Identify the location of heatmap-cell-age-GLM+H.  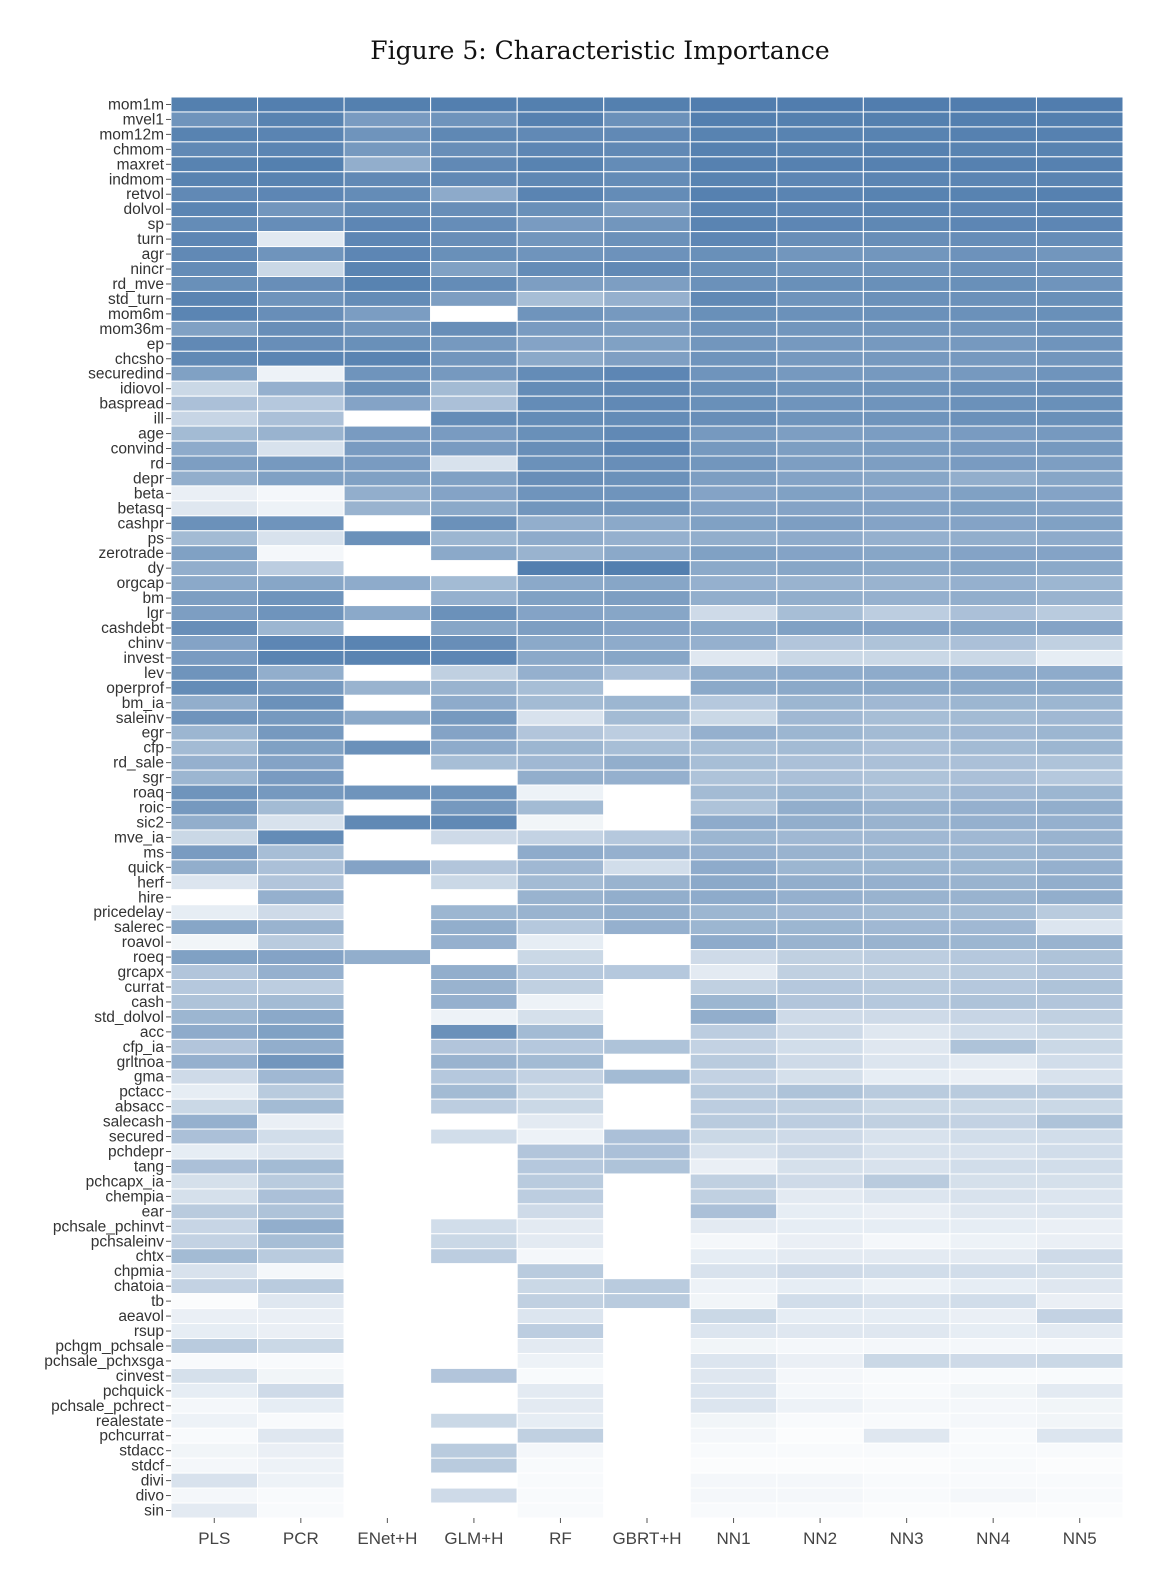
(474, 433).